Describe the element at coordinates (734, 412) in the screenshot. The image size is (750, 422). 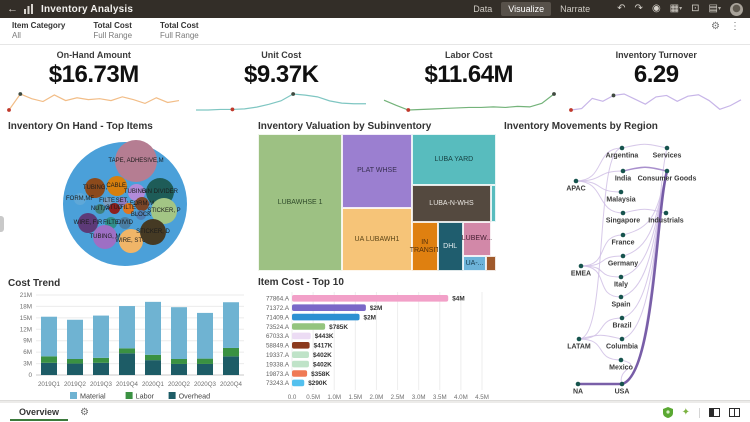
I see `layout-split-icon` at that location.